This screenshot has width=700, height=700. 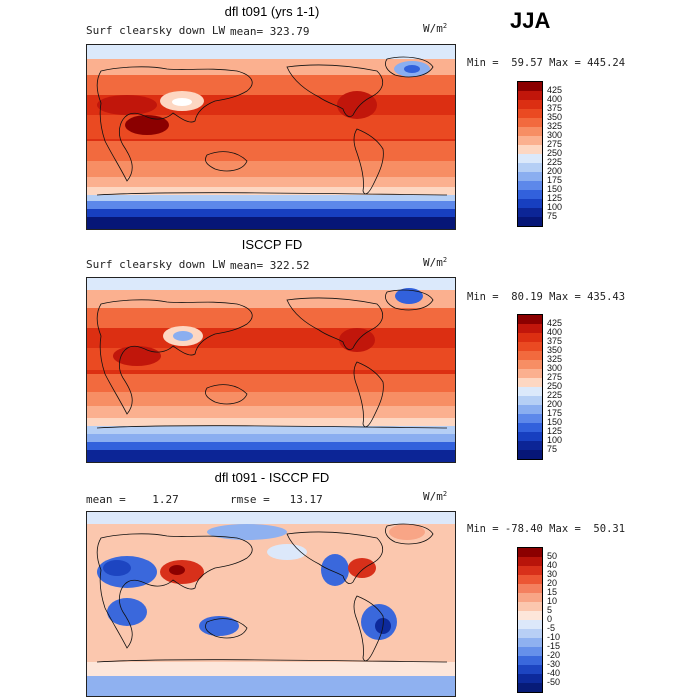 I want to click on panel3-title: dfl t091 - ISCCP FD, so click(x=272, y=477).